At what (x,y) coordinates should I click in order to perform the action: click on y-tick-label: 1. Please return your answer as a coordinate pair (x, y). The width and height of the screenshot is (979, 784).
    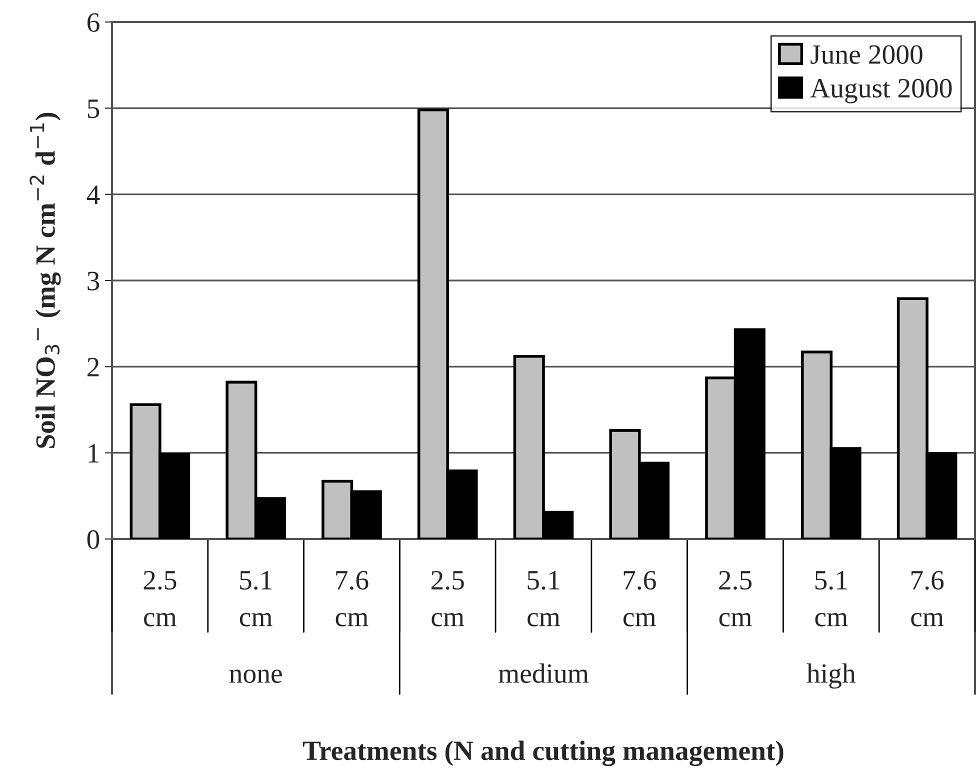
    Looking at the image, I should click on (93, 453).